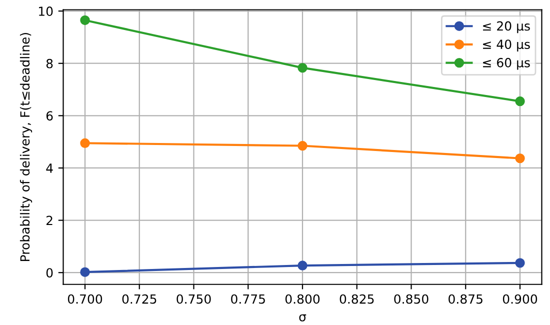 The image size is (550, 325). What do you see at coordinates (49, 273) in the screenshot?
I see `y-tick-label: 0` at bounding box center [49, 273].